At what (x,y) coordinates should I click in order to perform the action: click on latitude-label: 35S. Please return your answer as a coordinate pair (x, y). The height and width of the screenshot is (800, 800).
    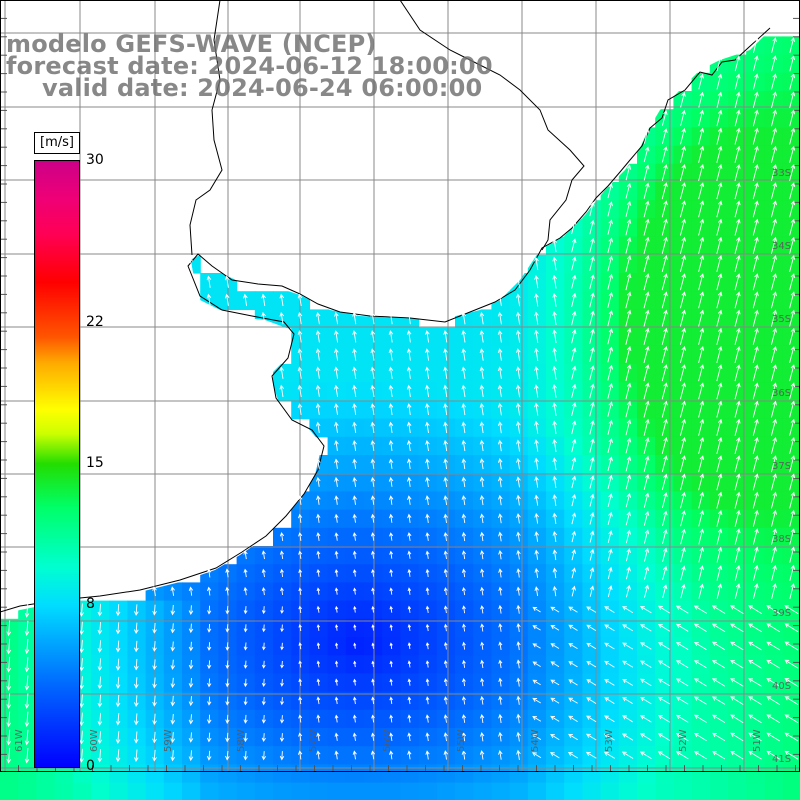
    Looking at the image, I should click on (782, 319).